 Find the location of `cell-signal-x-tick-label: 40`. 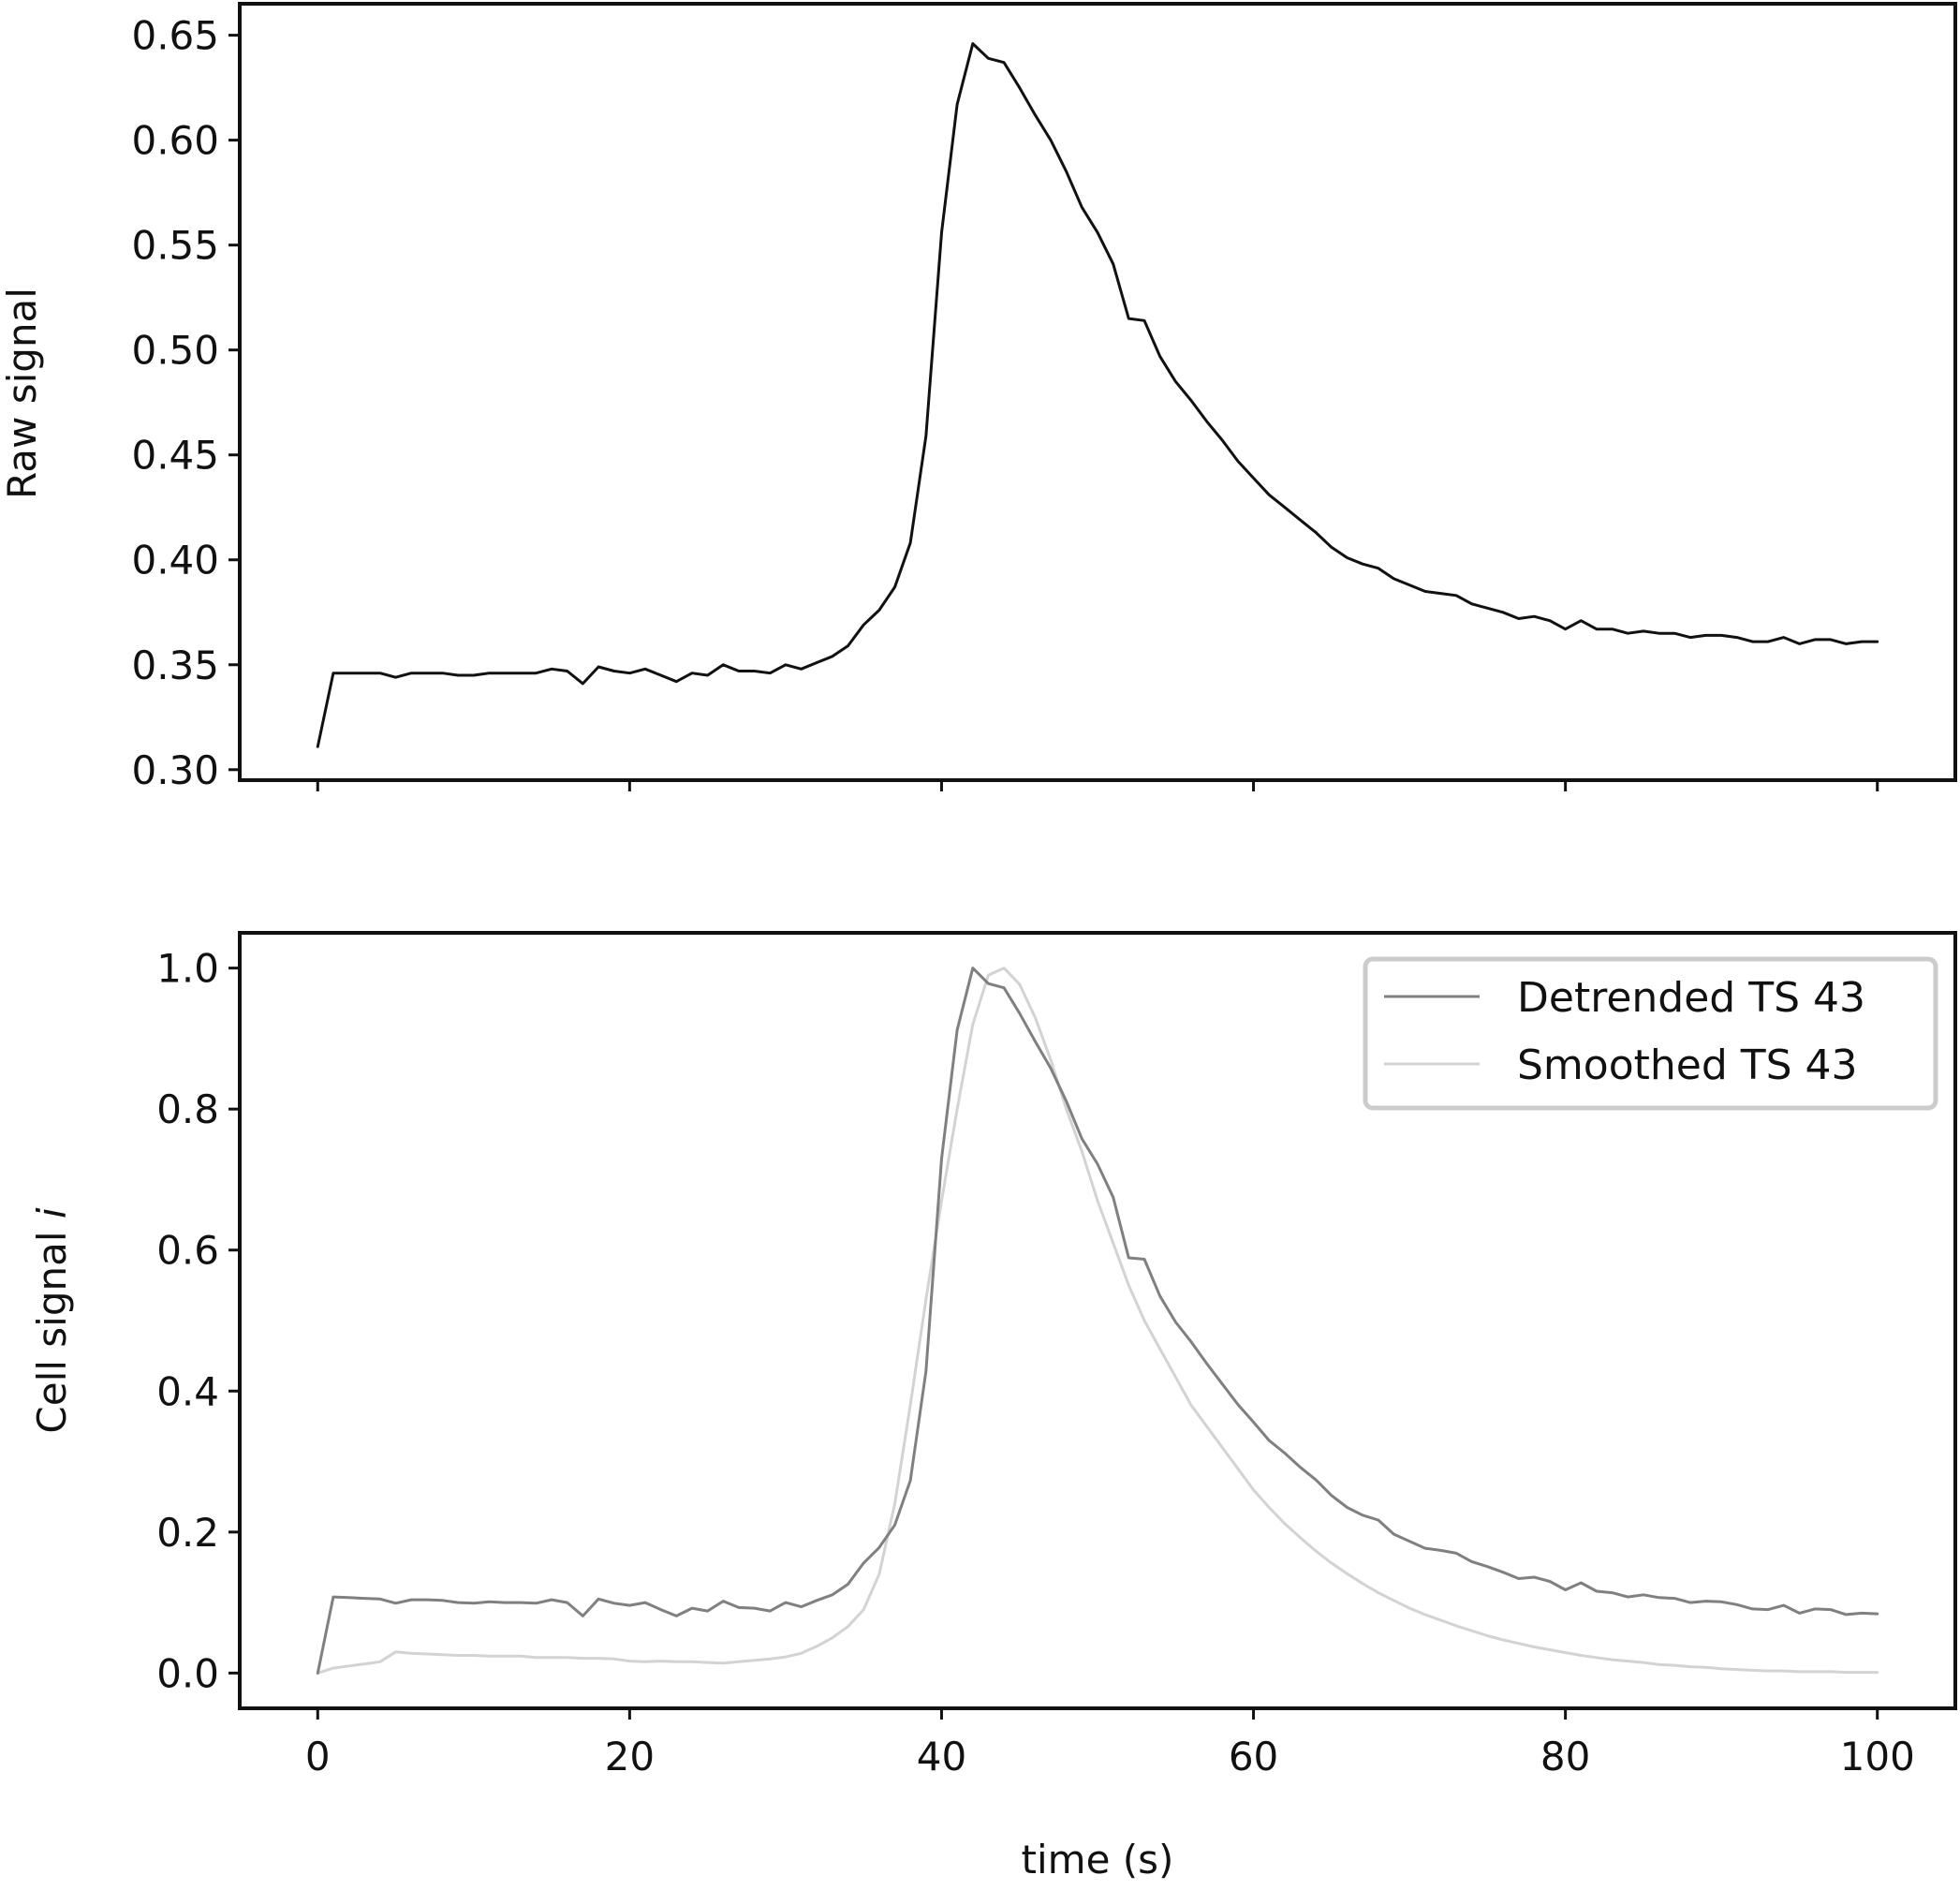

cell-signal-x-tick-label: 40 is located at coordinates (941, 1756).